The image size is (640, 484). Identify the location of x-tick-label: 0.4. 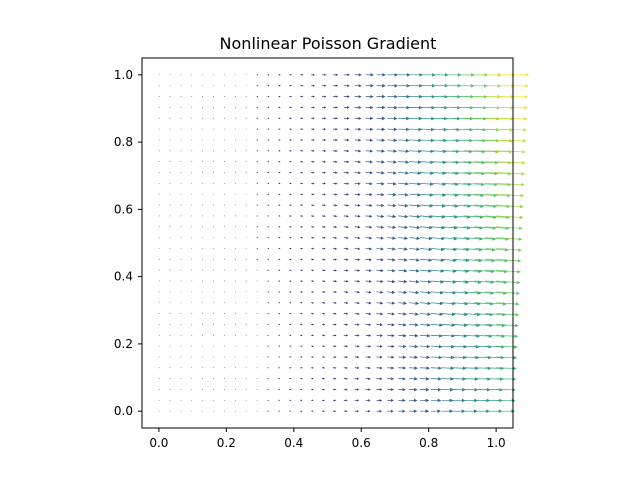
(293, 443).